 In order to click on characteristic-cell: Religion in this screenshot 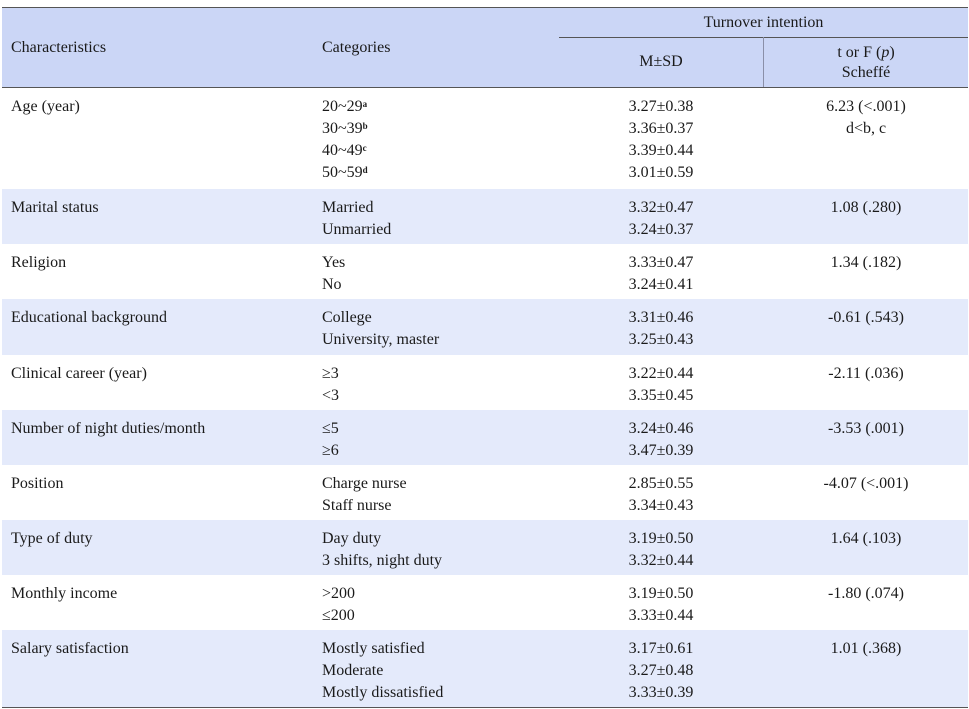, I will do `click(39, 262)`.